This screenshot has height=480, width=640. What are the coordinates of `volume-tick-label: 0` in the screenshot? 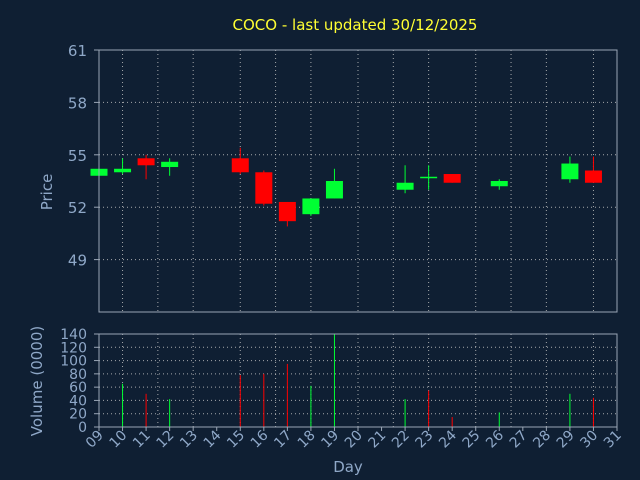 It's located at (82, 428).